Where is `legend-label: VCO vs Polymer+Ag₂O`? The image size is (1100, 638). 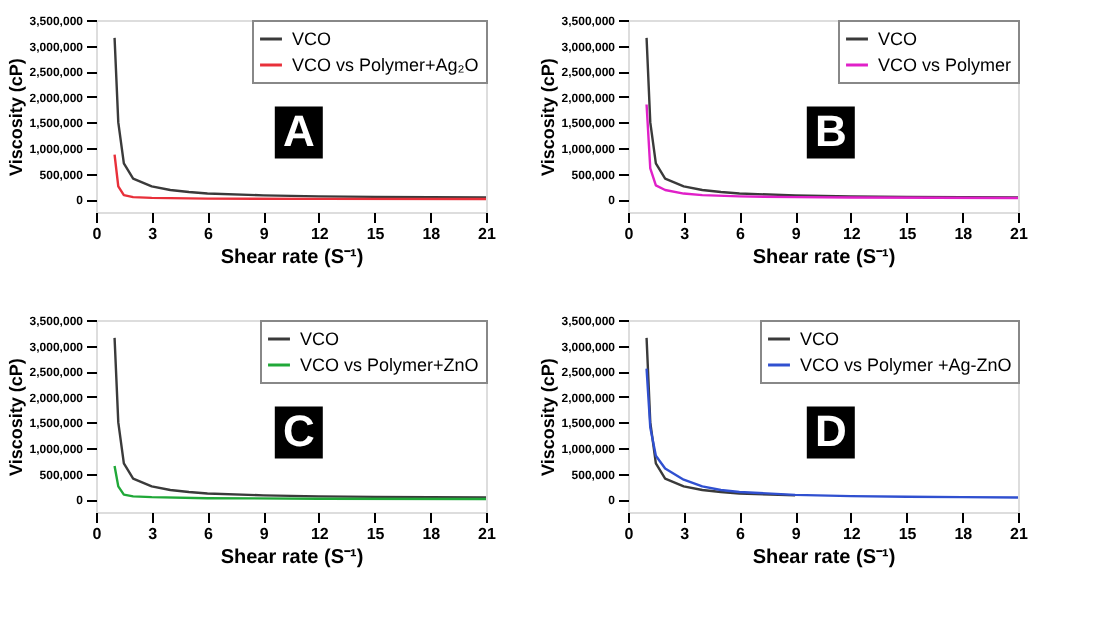
legend-label: VCO vs Polymer+Ag₂O is located at coordinates (385, 65).